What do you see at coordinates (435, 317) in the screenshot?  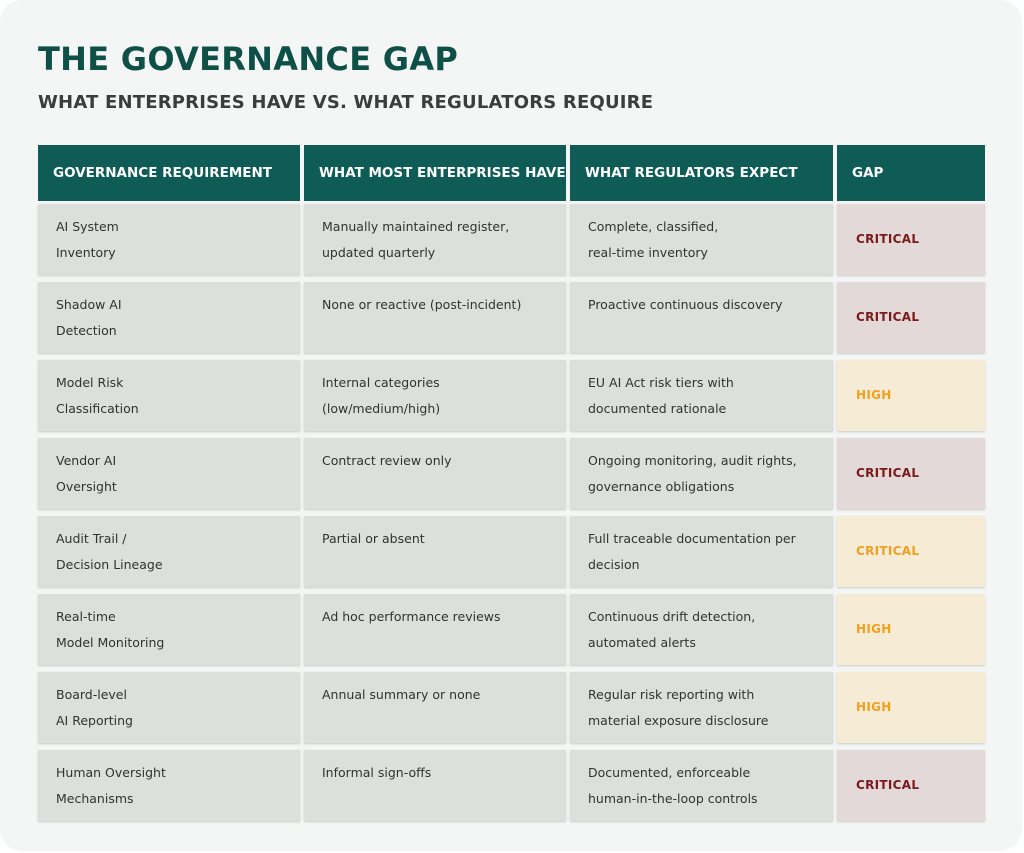 I see `enterprises-have-cell: None or reactive (post-incident)` at bounding box center [435, 317].